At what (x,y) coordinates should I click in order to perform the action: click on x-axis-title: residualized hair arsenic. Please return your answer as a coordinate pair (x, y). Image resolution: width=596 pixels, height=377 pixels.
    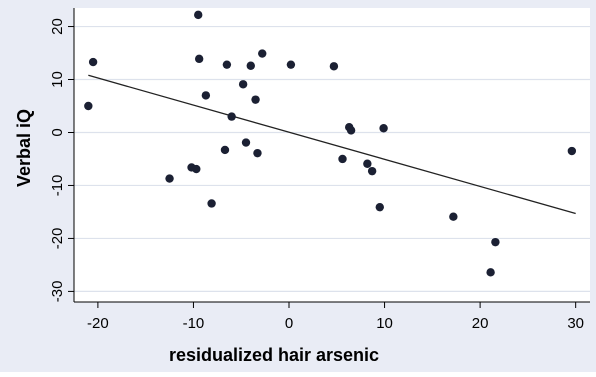
    Looking at the image, I should click on (274, 355).